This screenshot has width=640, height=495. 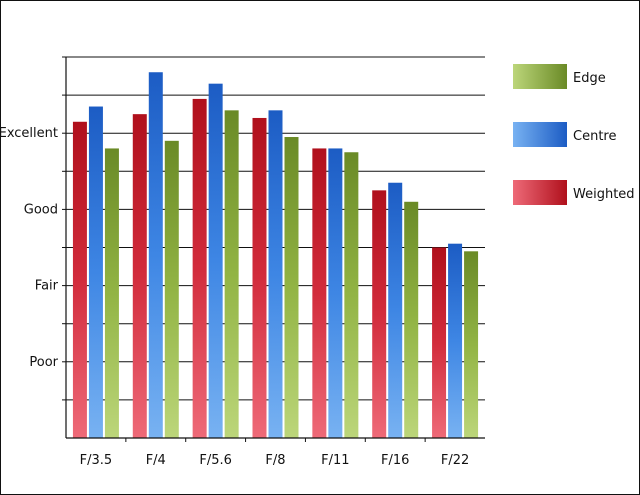 I want to click on legend-label-edge: Edge, so click(x=589, y=78).